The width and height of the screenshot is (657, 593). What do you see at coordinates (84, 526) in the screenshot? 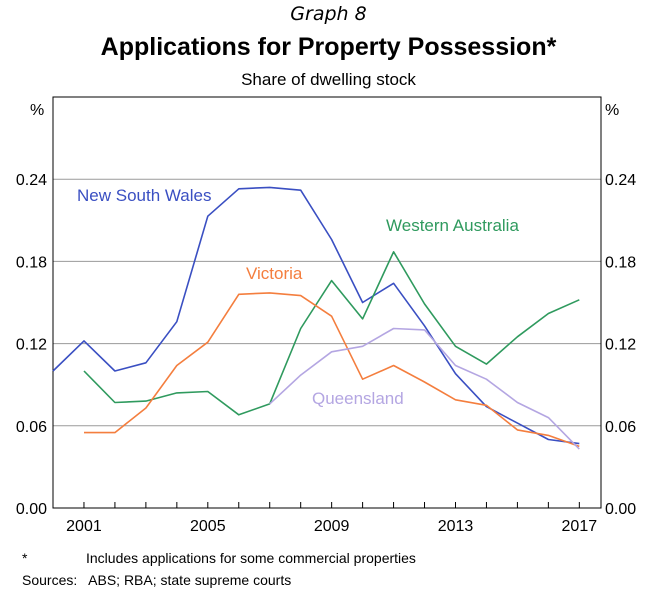
I see `x-tick-label: 2001` at bounding box center [84, 526].